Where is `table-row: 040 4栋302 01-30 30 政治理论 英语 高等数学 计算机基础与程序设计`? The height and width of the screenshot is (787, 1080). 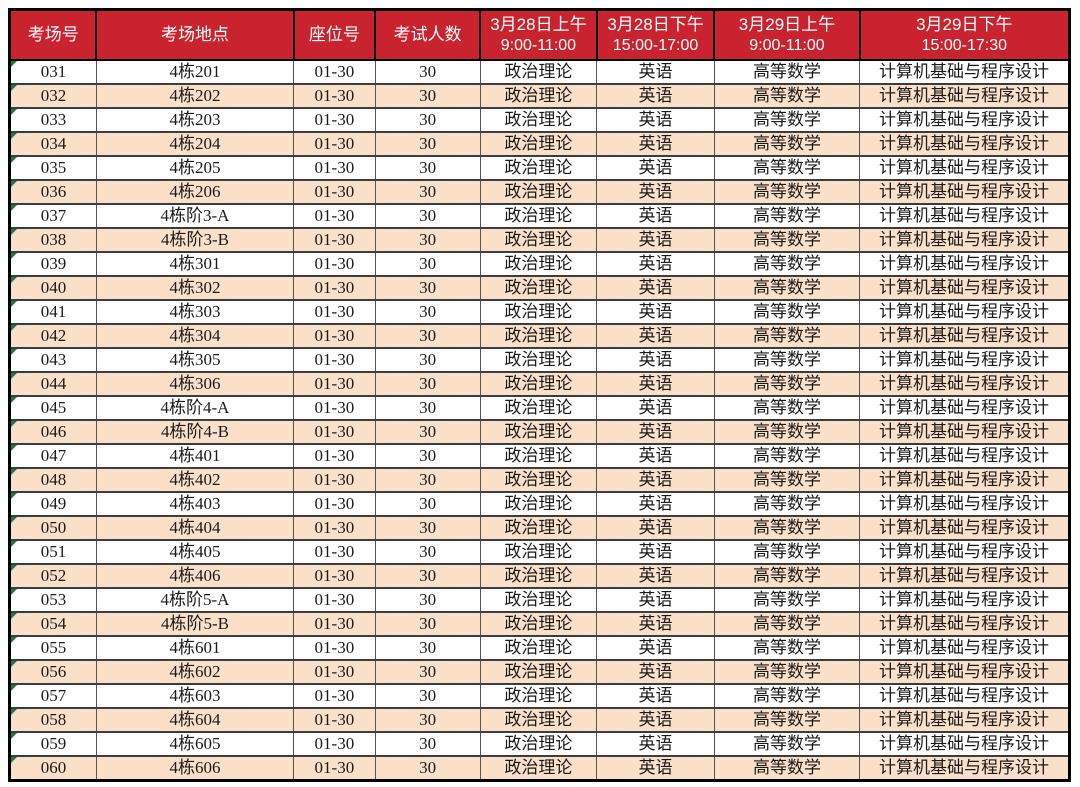
table-row: 040 4栋302 01-30 30 政治理论 英语 高等数学 计算机基础与程序设计 is located at coordinates (539, 288).